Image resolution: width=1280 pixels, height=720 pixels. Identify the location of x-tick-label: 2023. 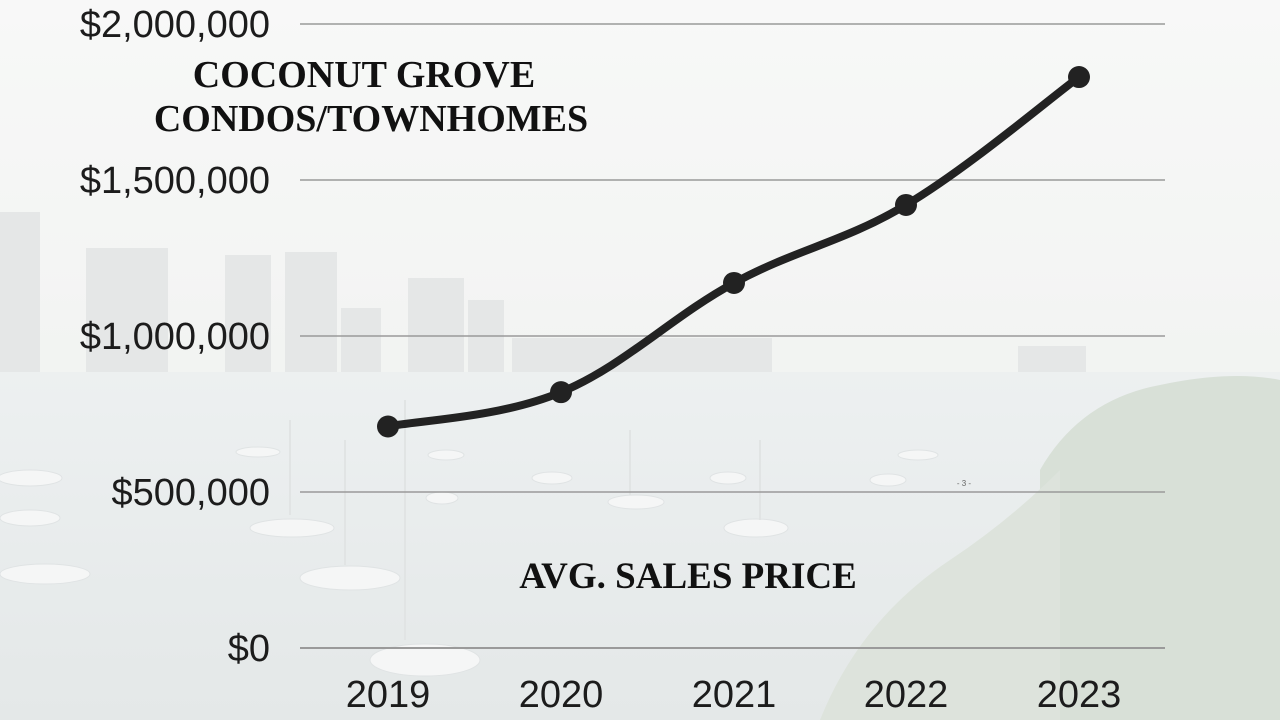
(1079, 695).